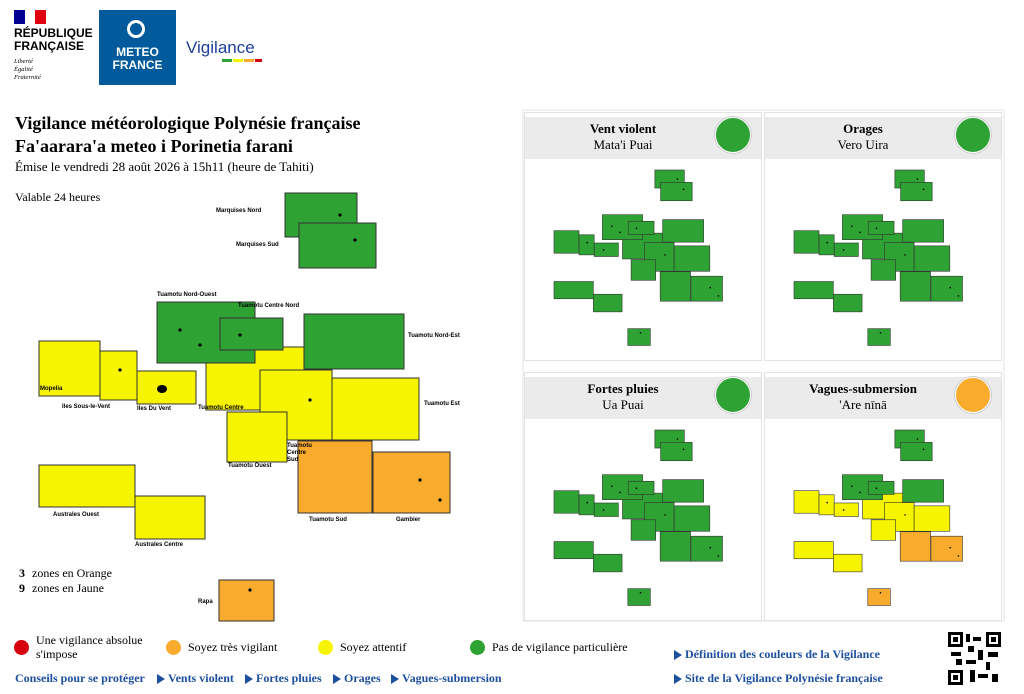 This screenshot has width=1024, height=694. Describe the element at coordinates (257, 245) in the screenshot. I see `zone-label: Marquises Sud` at that location.